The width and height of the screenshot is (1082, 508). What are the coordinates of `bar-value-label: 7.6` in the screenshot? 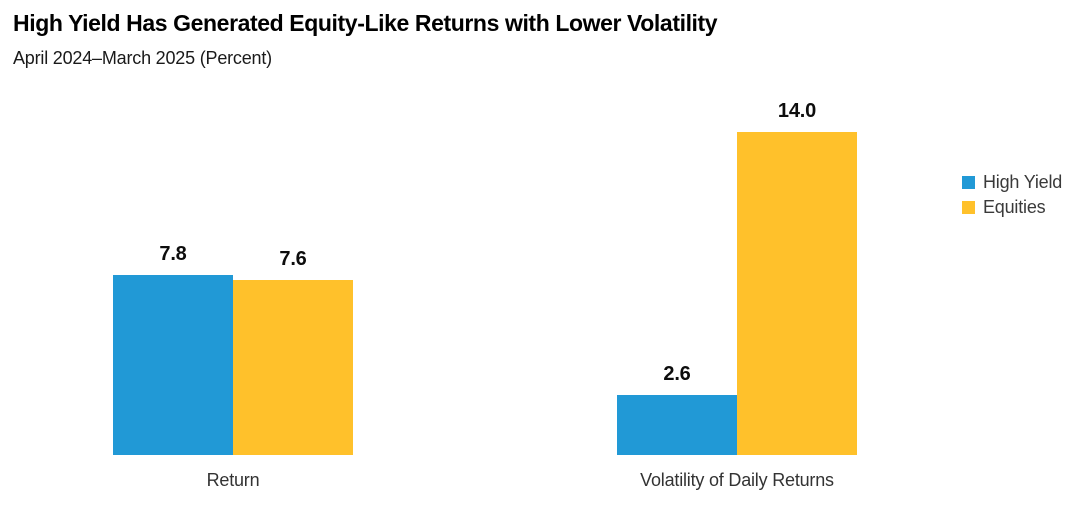 It's located at (293, 259).